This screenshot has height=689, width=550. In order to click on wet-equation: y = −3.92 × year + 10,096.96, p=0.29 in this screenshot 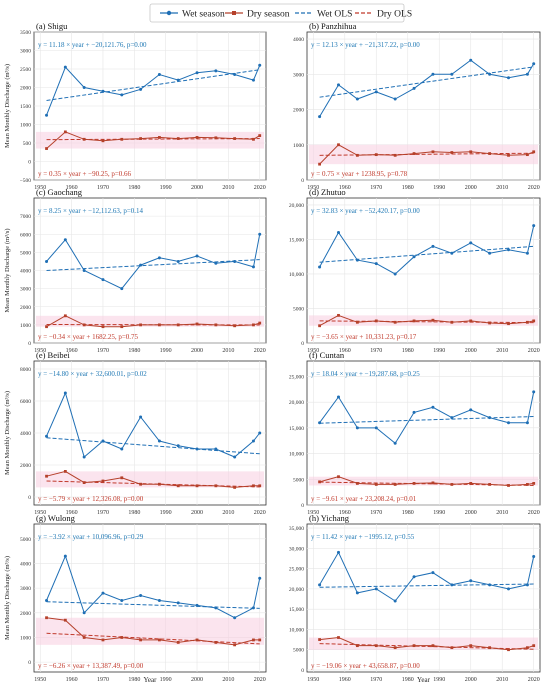, I will do `click(91, 537)`.